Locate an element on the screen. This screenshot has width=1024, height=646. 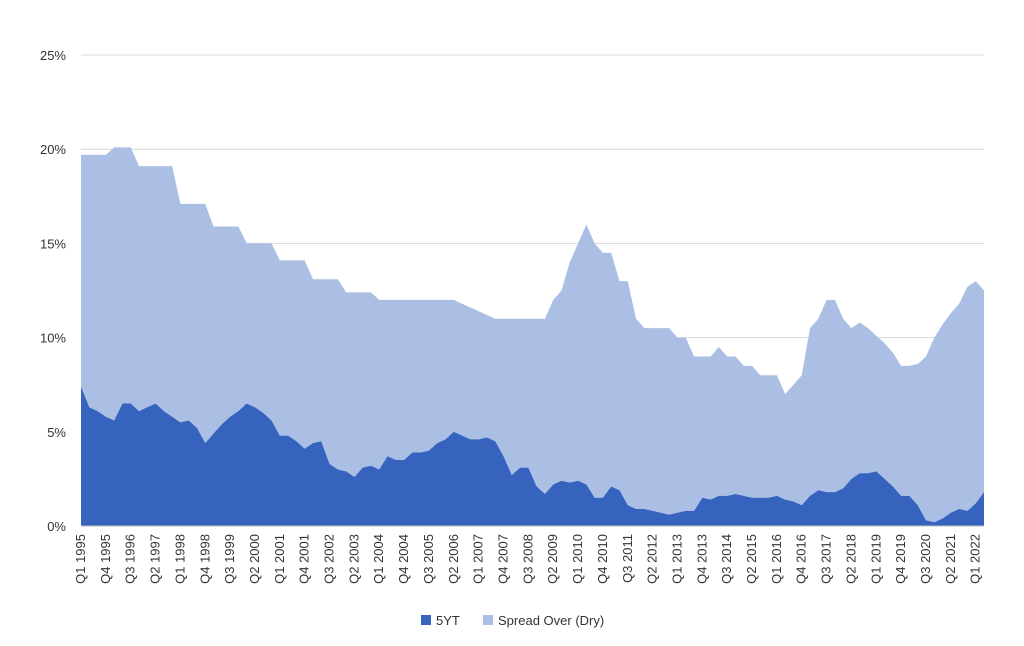
x-tick-label: Q3 1999 is located at coordinates (229, 559).